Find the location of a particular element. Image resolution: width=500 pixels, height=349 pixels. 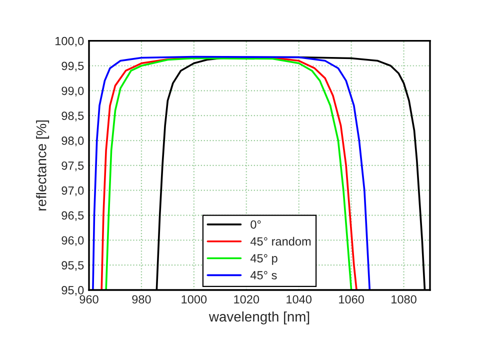

legend-label: 0° is located at coordinates (255, 224).